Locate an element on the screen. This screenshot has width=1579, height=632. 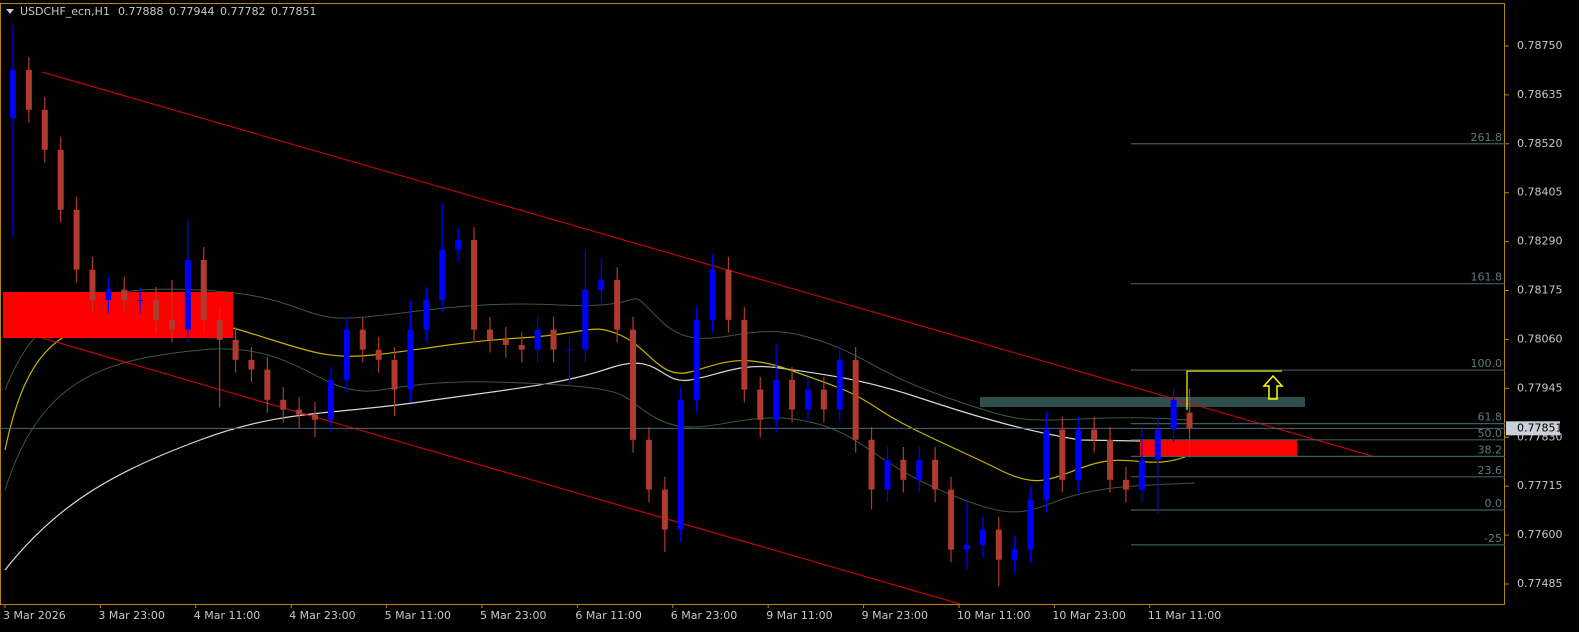
fib-label: 38.2 is located at coordinates (1490, 449).